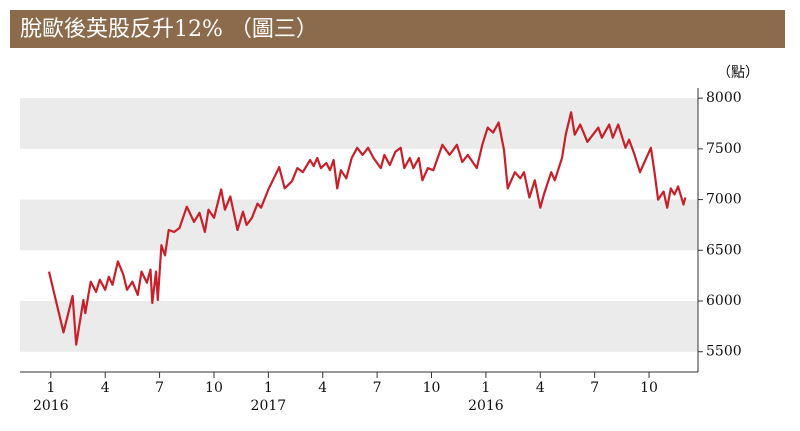  What do you see at coordinates (269, 406) in the screenshot?
I see `year-label: 2017` at bounding box center [269, 406].